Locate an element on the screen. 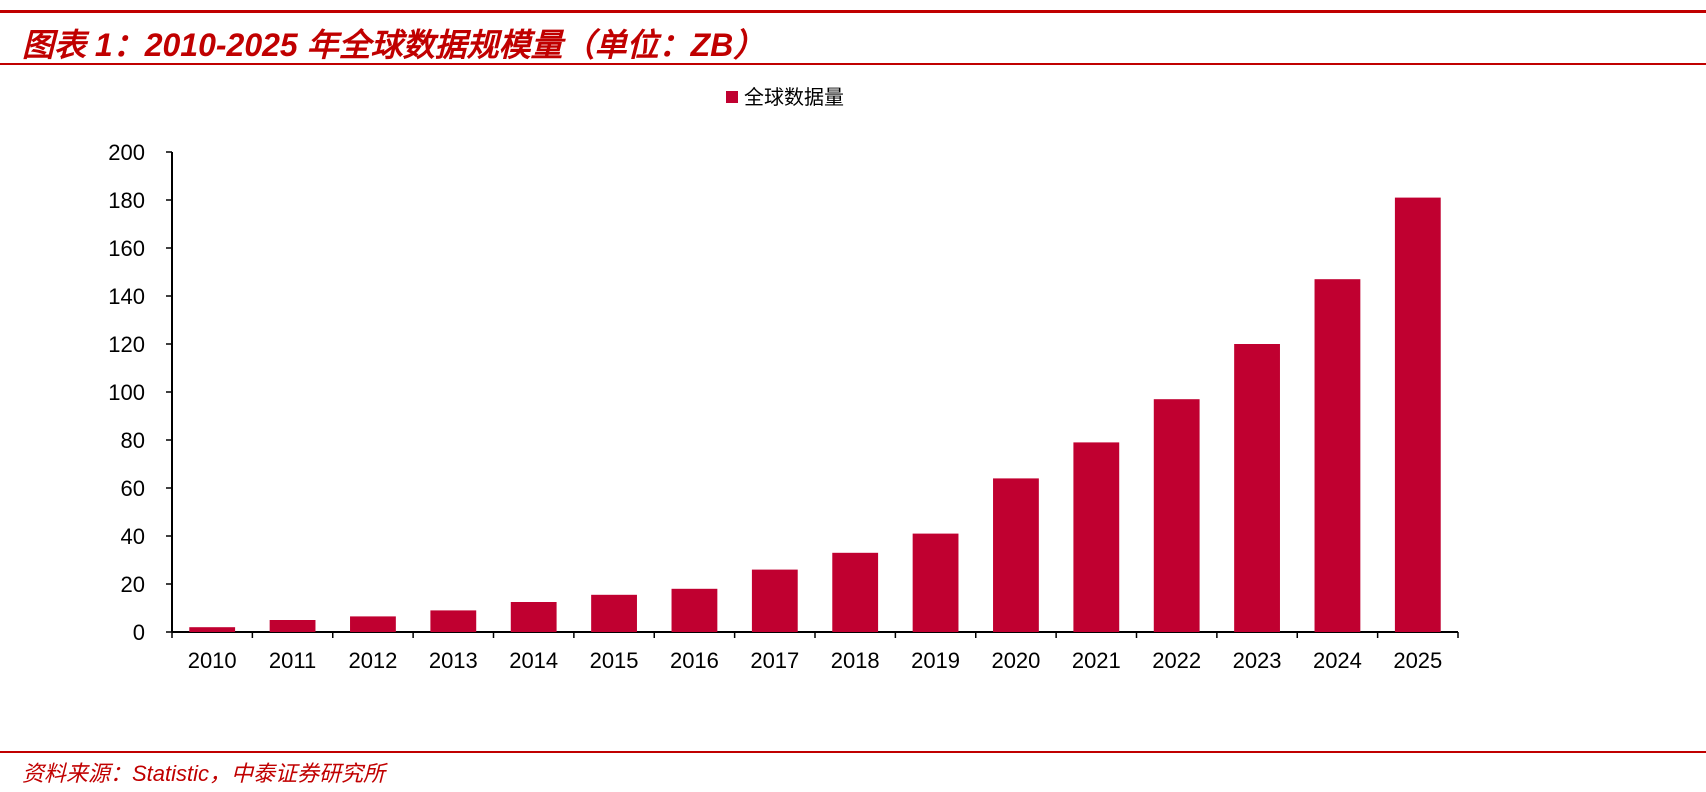  bottom-rule is located at coordinates (853, 752).